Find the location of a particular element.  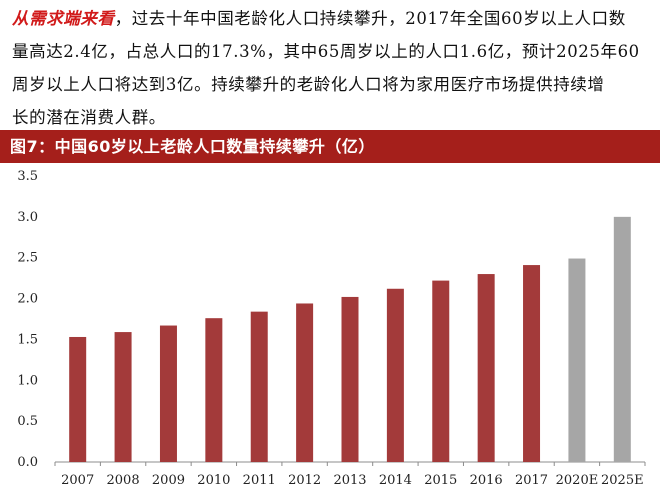

paragraph-line-1: 从需求端来看，过去十年中国老龄化人口持续攀升，2017年全国60岁以上人口数 is located at coordinates (336, 18).